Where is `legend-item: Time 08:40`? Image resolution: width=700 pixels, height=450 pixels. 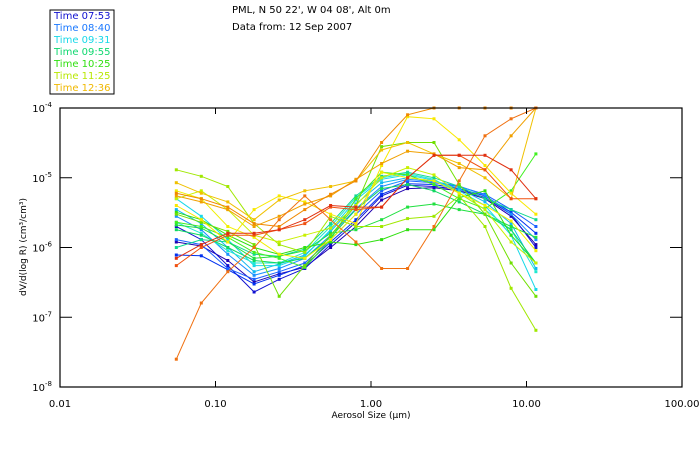 legend-item: Time 08:40 is located at coordinates (81, 28).